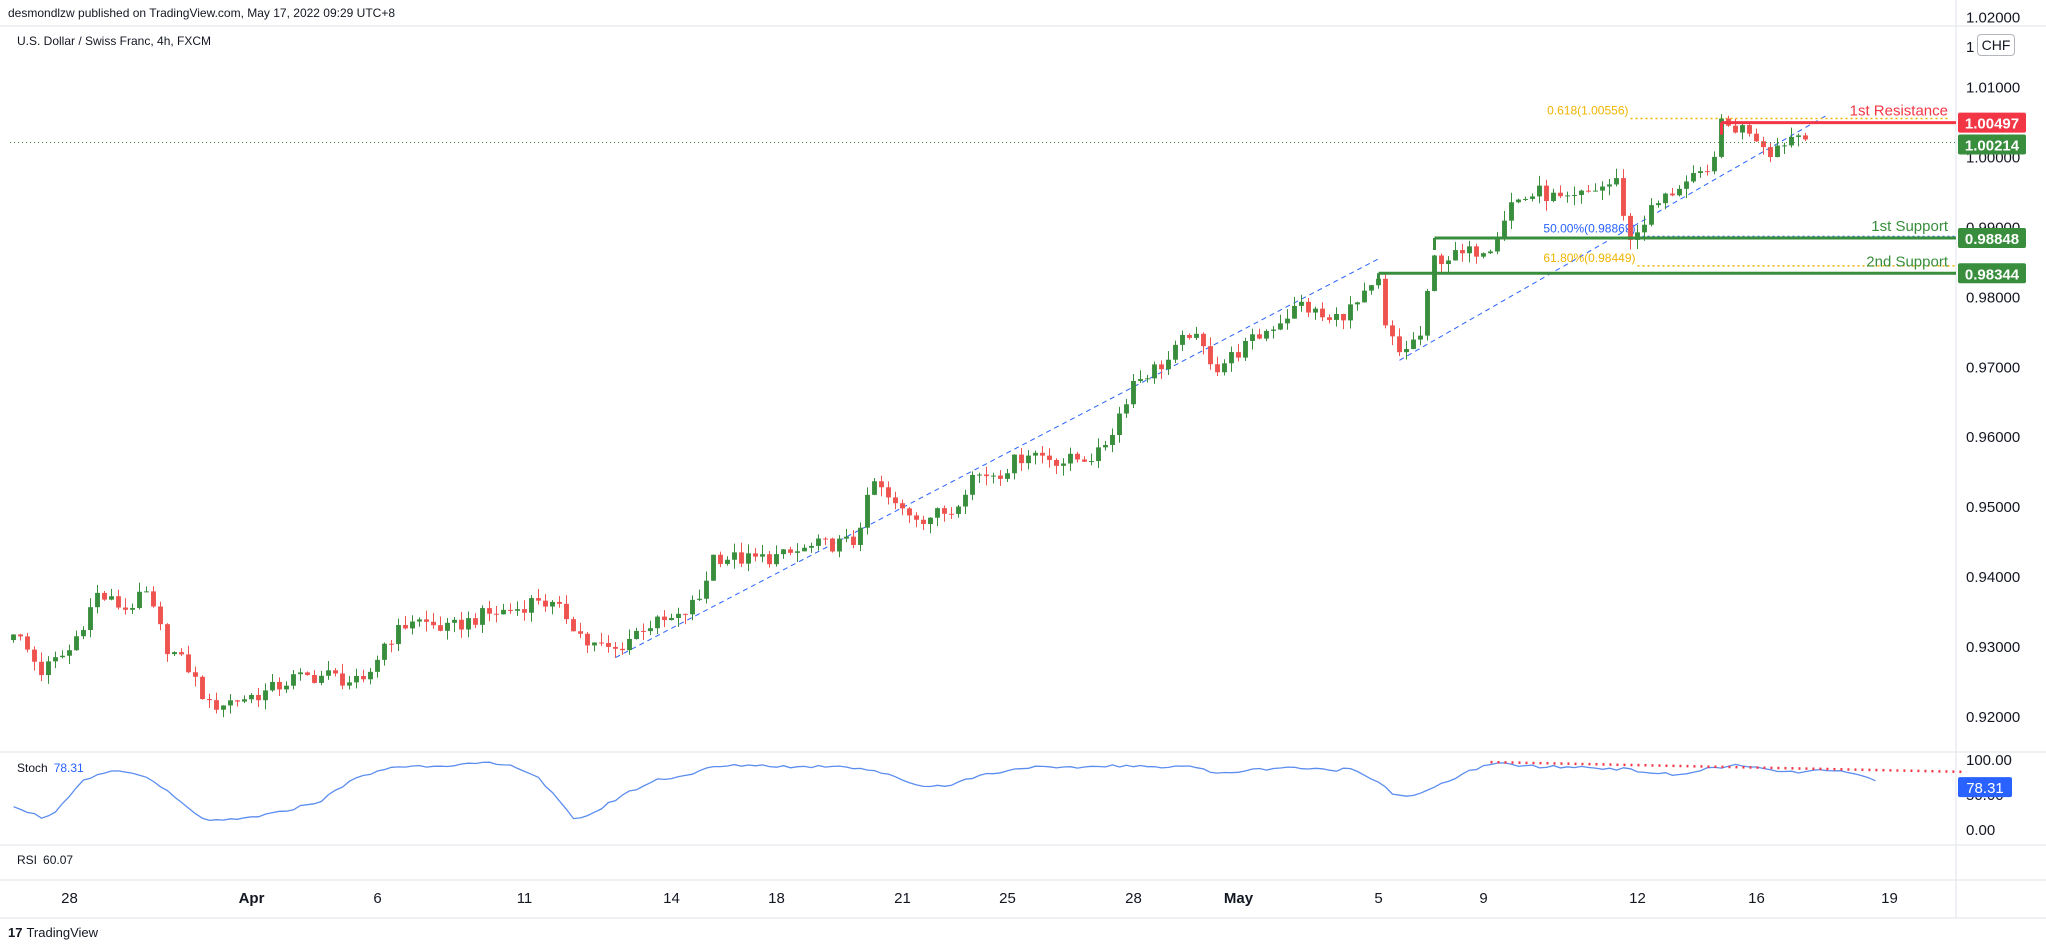 Image resolution: width=2046 pixels, height=950 pixels. I want to click on time-tick-label: 18, so click(776, 898).